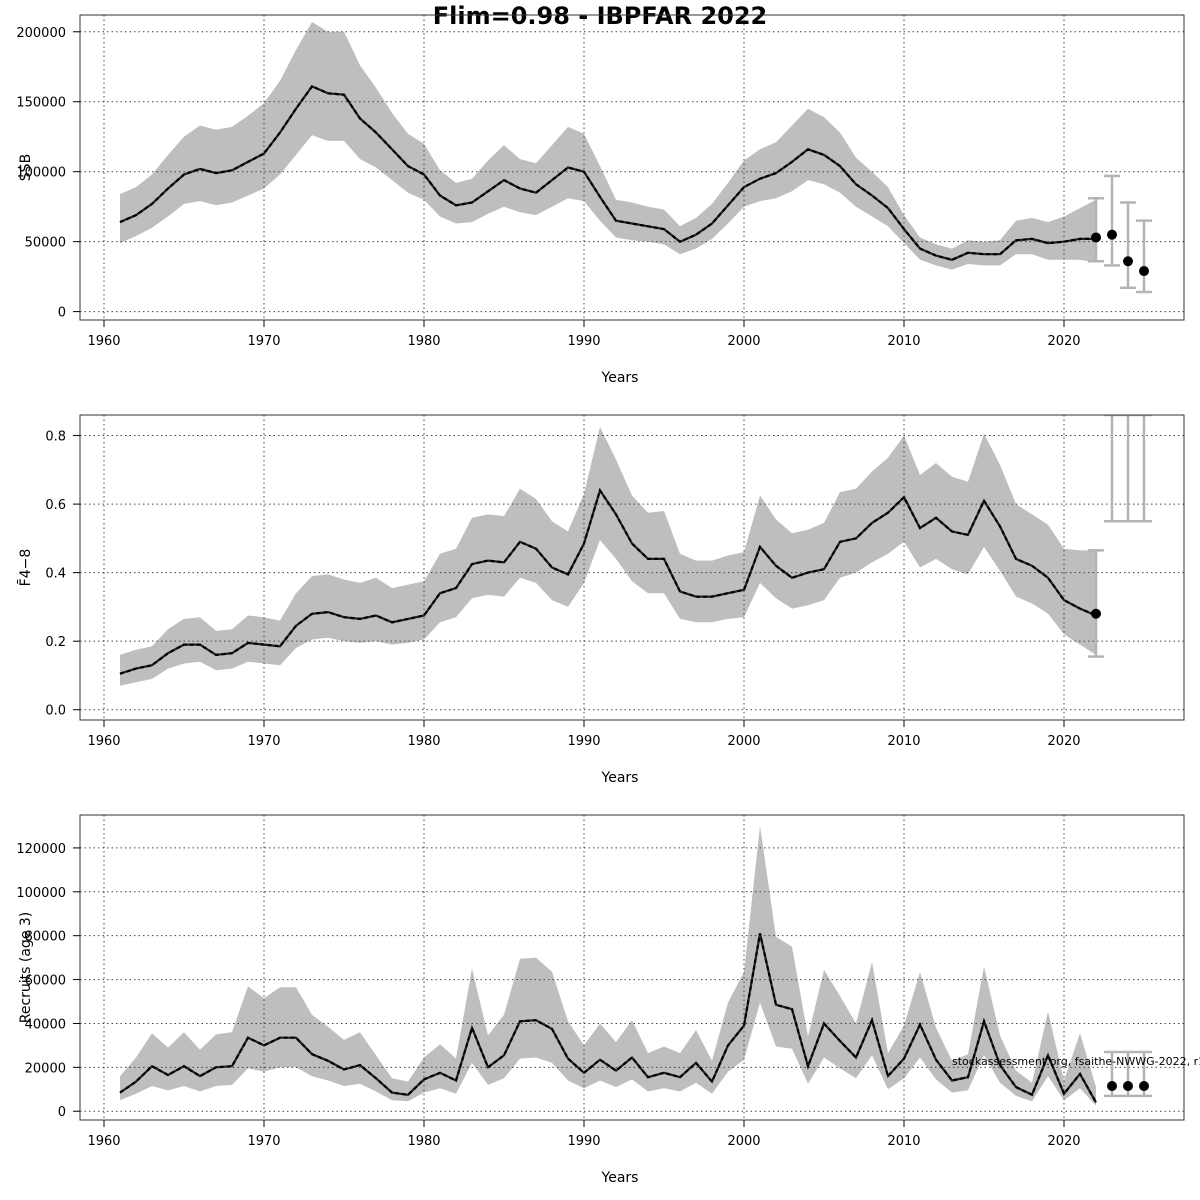 Image resolution: width=1200 pixels, height=1200 pixels. I want to click on y-axis-label: SSB, so click(26, 167).